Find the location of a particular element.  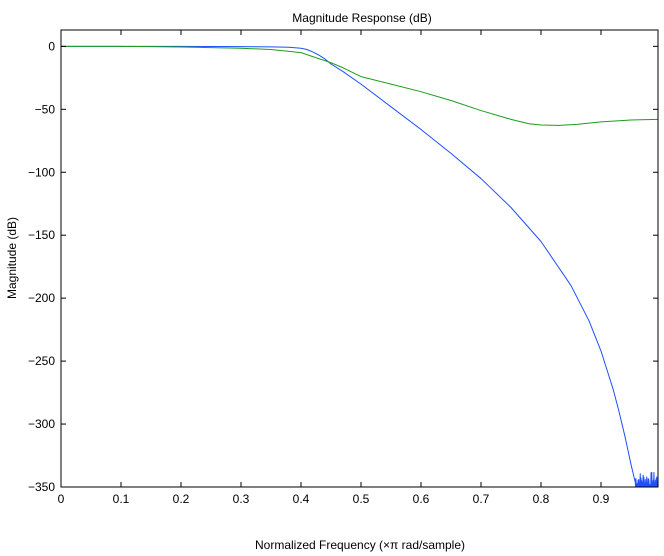

x-tick-label: 0.9 is located at coordinates (601, 499).